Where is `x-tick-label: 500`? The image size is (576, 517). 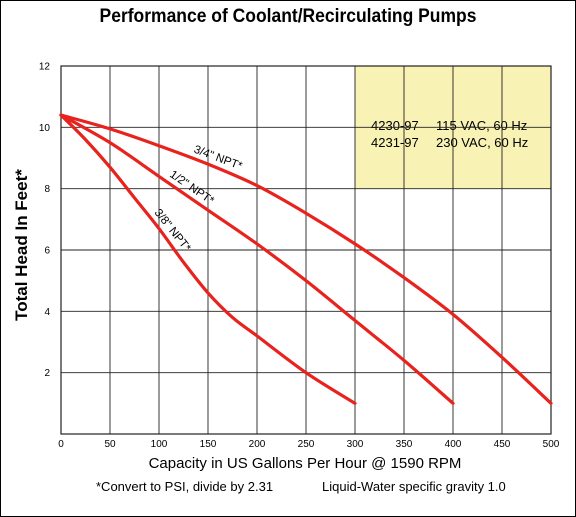 x-tick-label: 500 is located at coordinates (551, 444).